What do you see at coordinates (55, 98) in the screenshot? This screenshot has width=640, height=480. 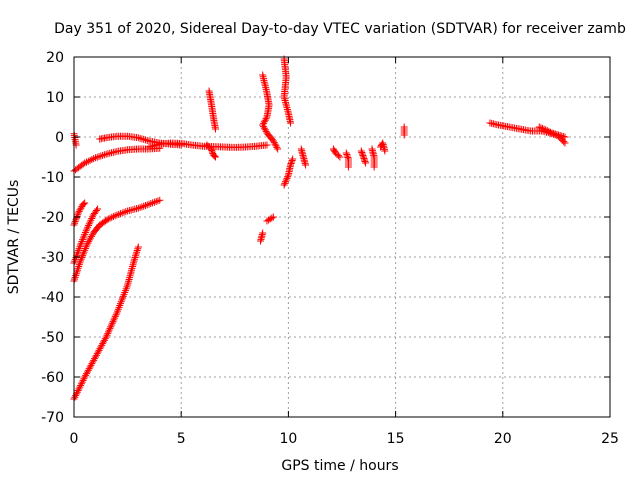 I see `y-tick-label: 10` at bounding box center [55, 98].